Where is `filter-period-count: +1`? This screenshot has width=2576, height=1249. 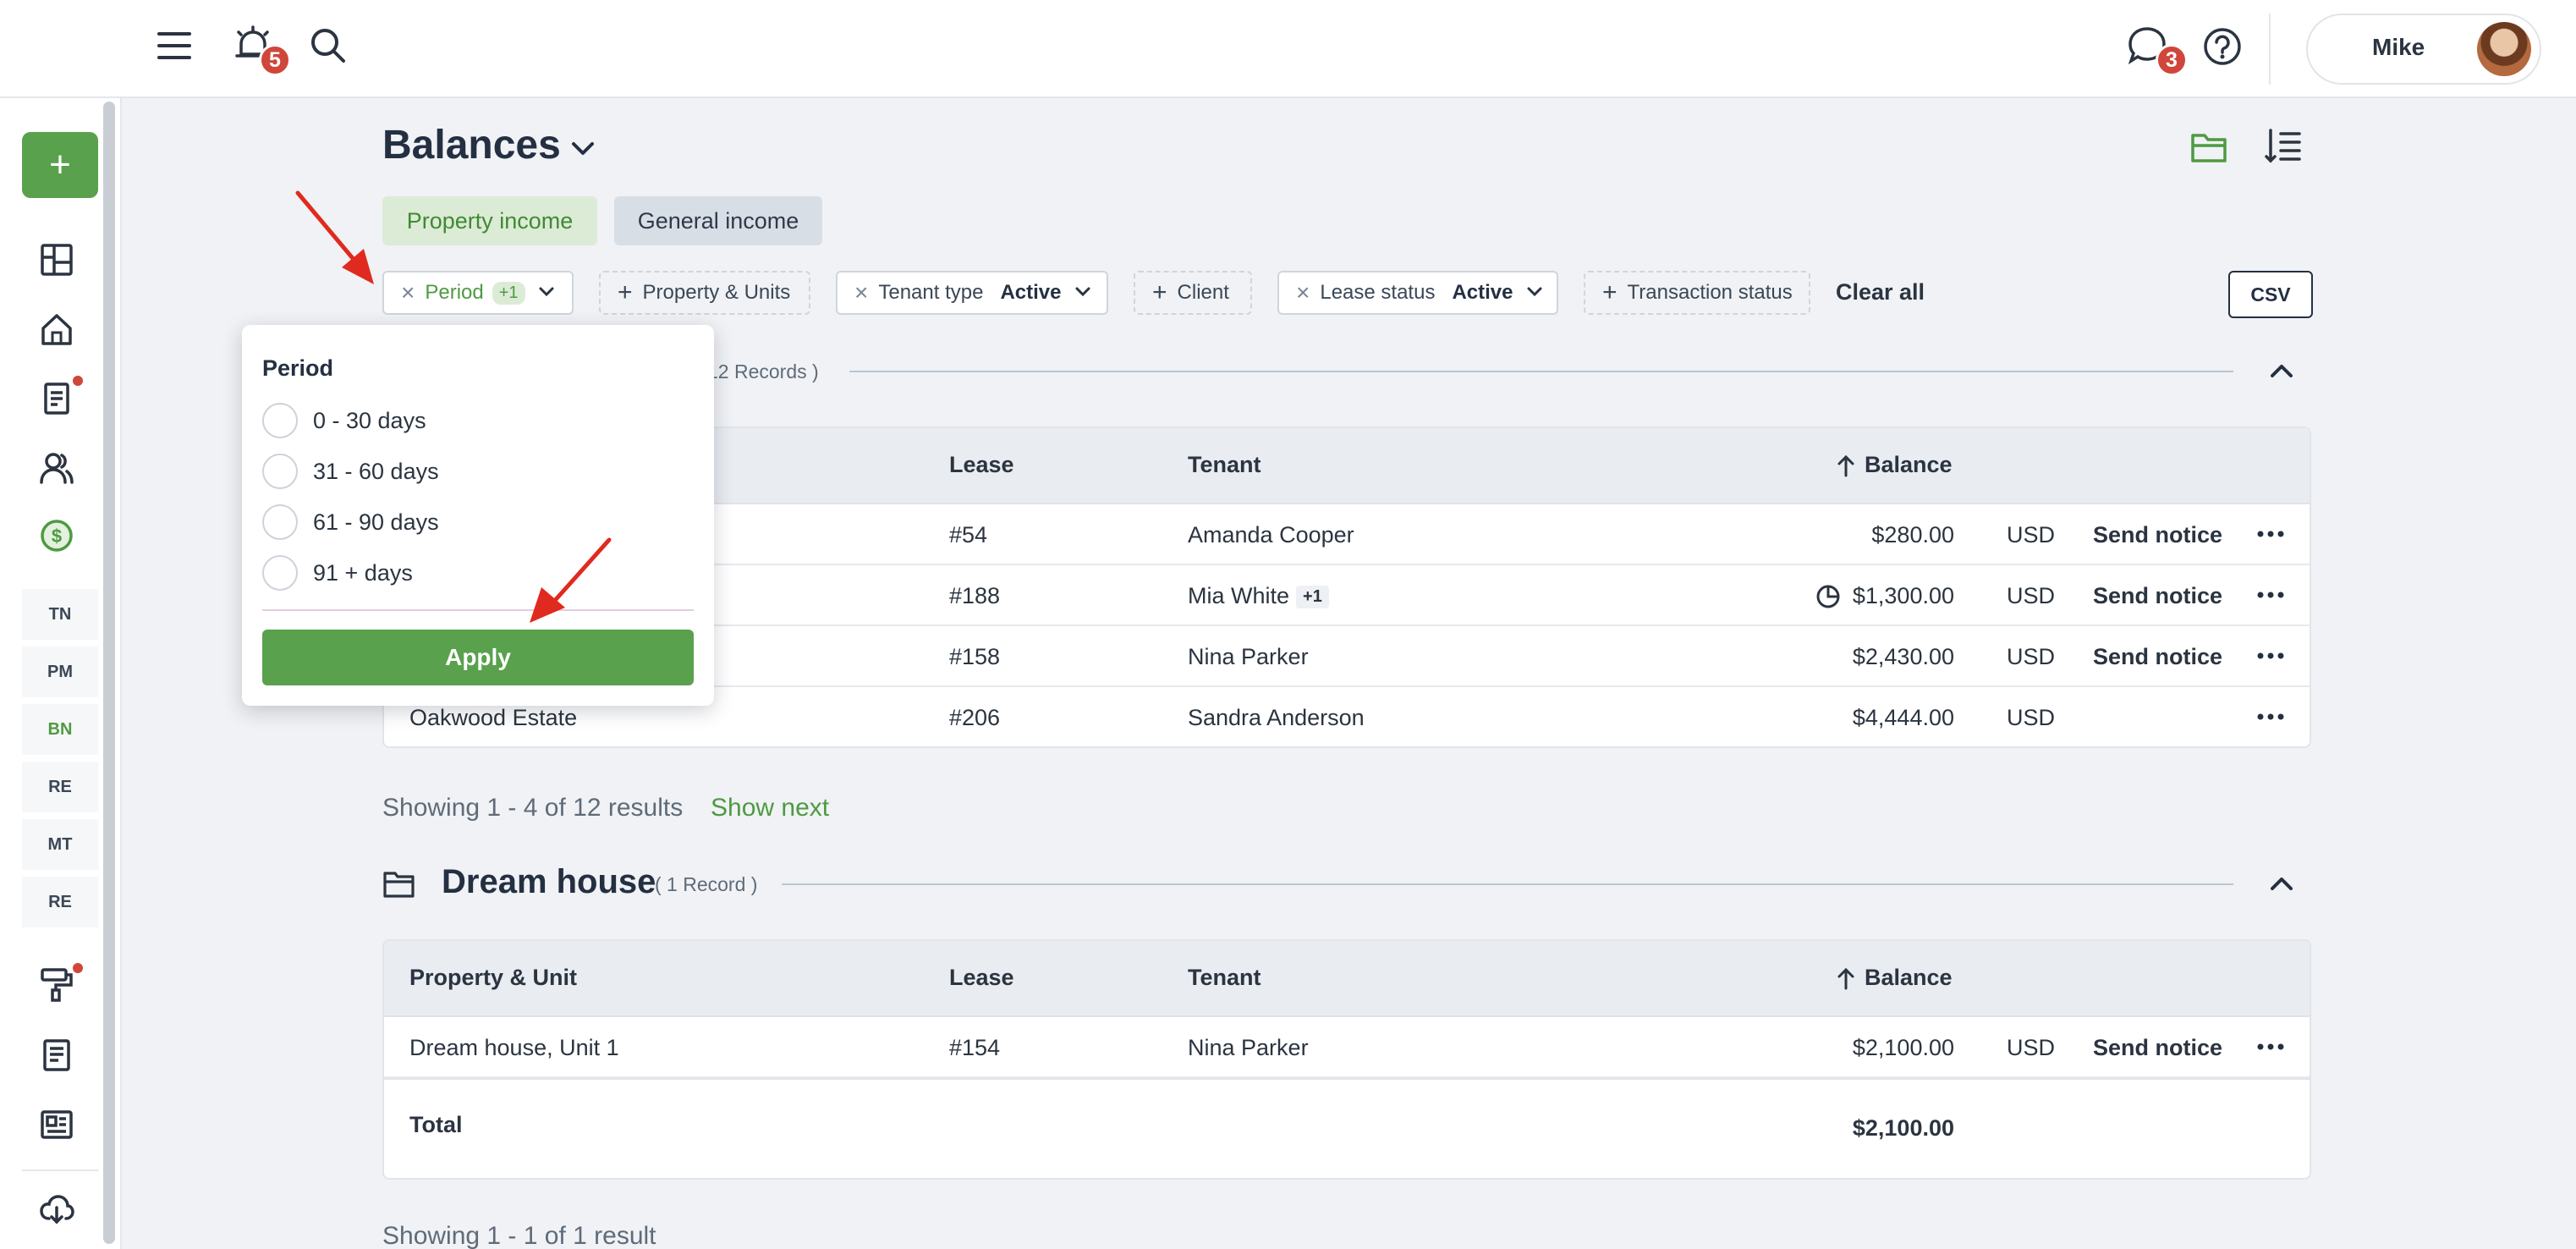 filter-period-count: +1 is located at coordinates (508, 293).